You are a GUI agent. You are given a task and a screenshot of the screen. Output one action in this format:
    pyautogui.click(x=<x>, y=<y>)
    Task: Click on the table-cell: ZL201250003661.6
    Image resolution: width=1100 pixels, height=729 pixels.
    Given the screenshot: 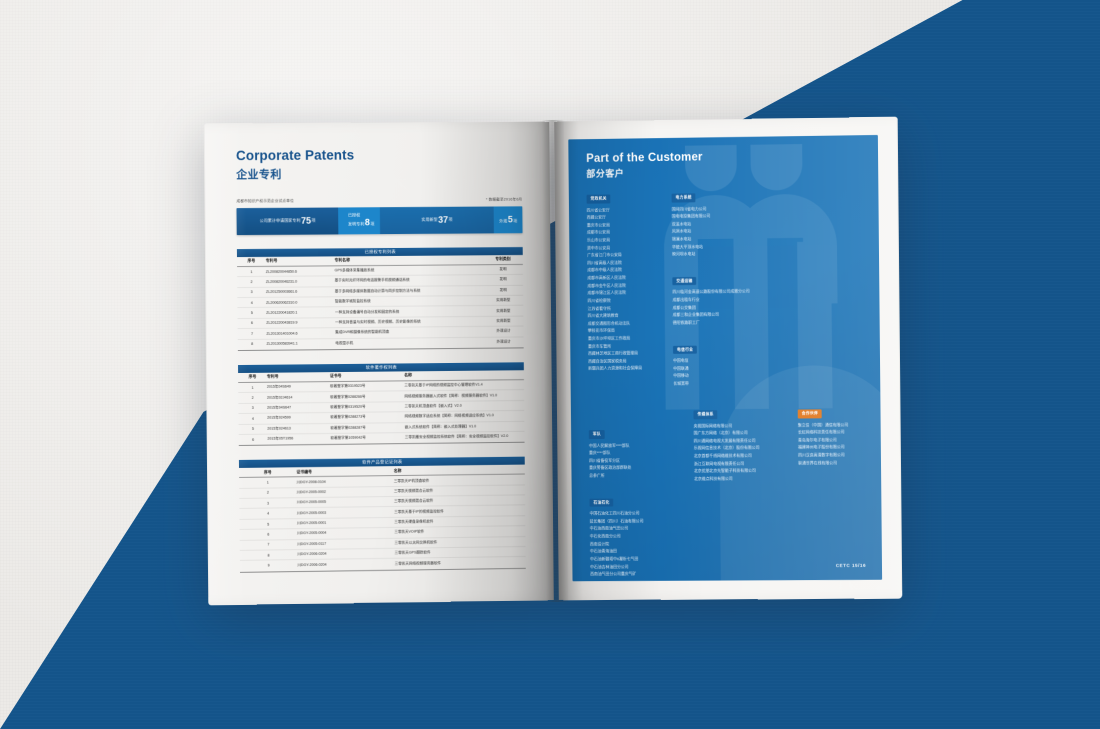 What is the action you would take?
    pyautogui.click(x=282, y=292)
    